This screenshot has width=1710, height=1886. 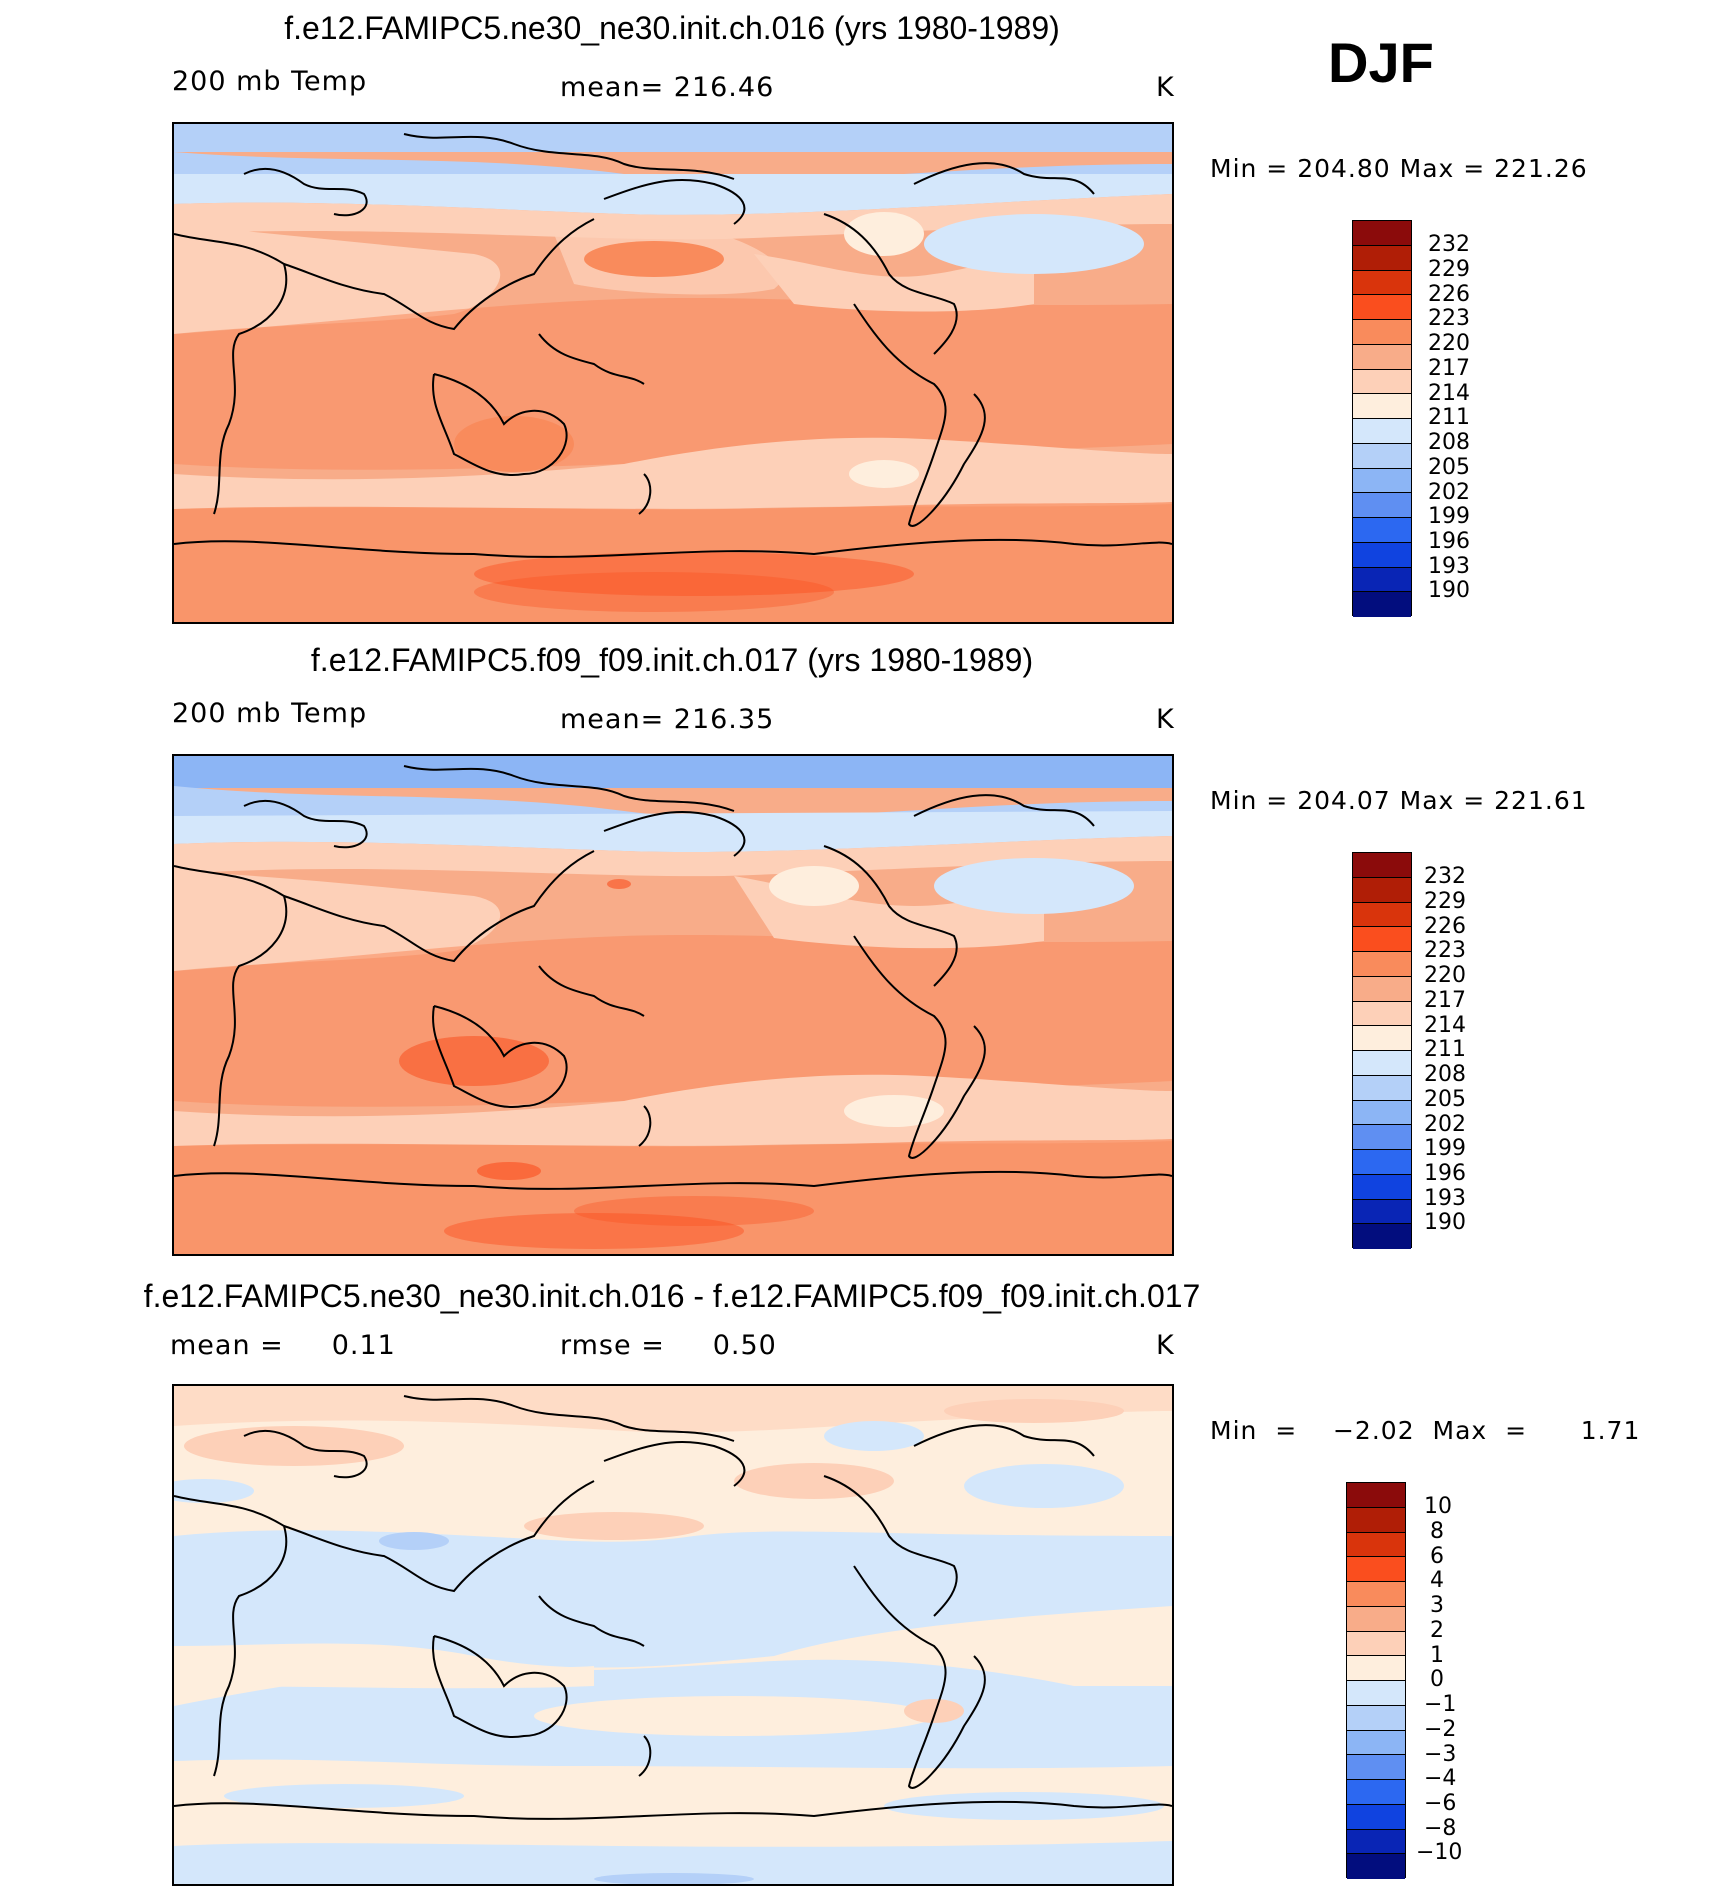 What do you see at coordinates (667, 719) in the screenshot?
I see `panel2-mean-label: mean= 216.35` at bounding box center [667, 719].